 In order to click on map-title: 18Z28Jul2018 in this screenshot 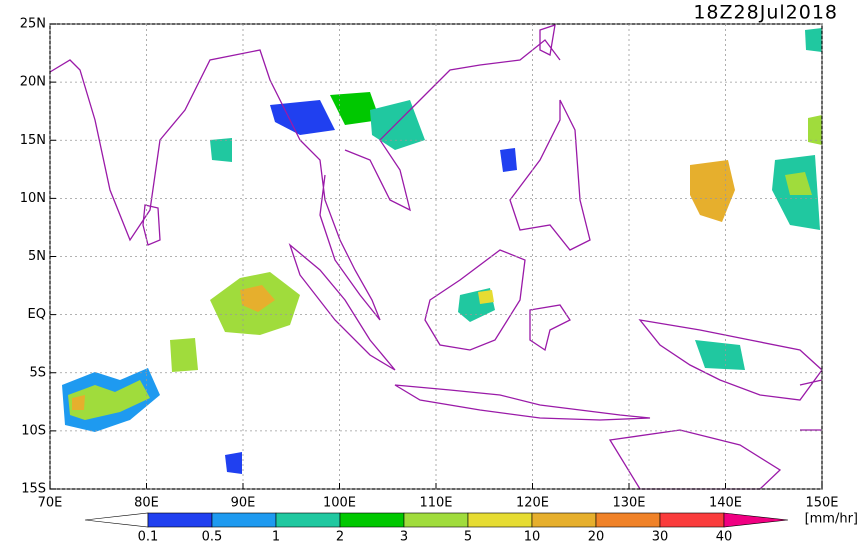, I will do `click(765, 13)`.